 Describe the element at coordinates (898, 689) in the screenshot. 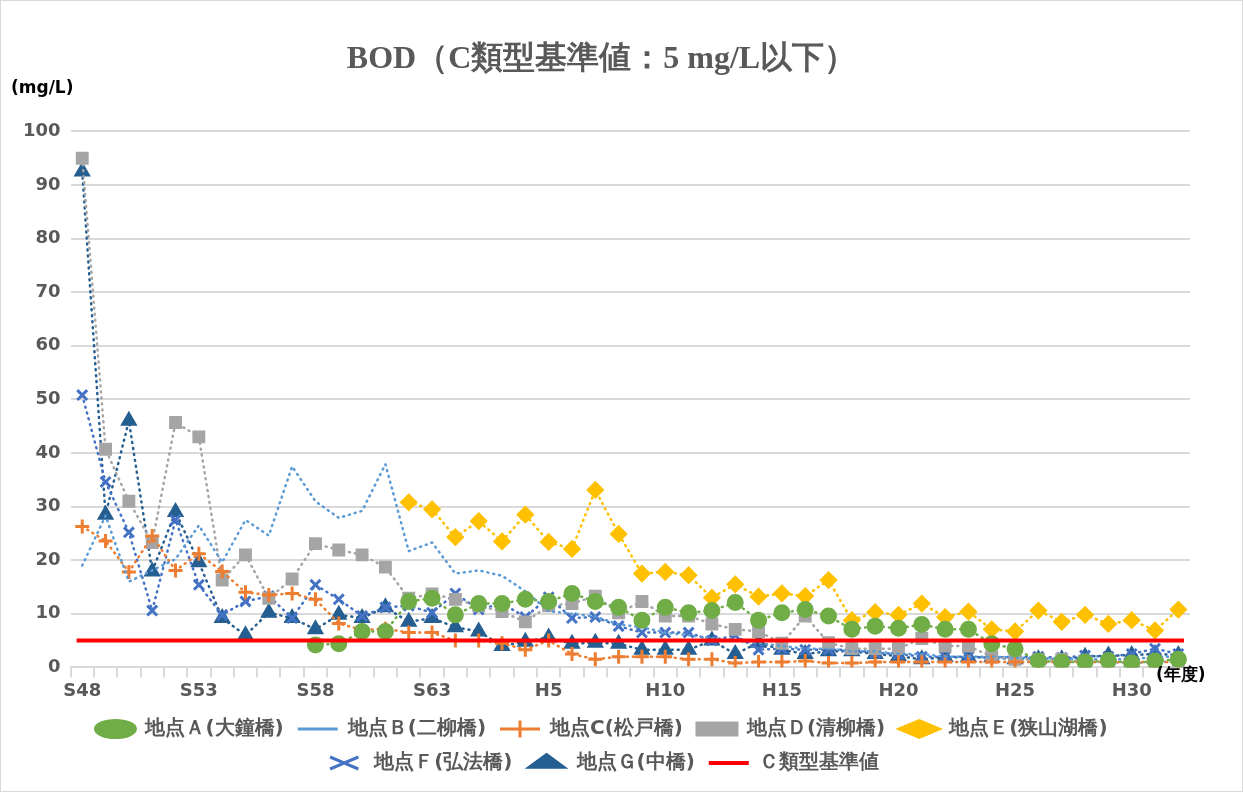

I see `x-tick-label: H20` at that location.